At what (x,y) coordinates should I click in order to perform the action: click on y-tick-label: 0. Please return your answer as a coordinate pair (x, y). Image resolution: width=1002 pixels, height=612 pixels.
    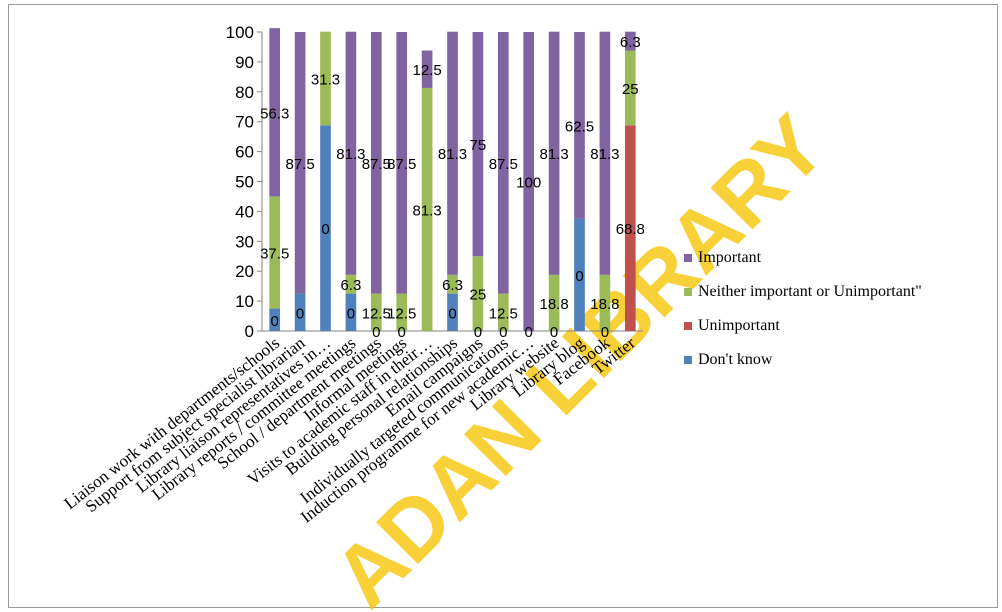
    Looking at the image, I should click on (249, 331).